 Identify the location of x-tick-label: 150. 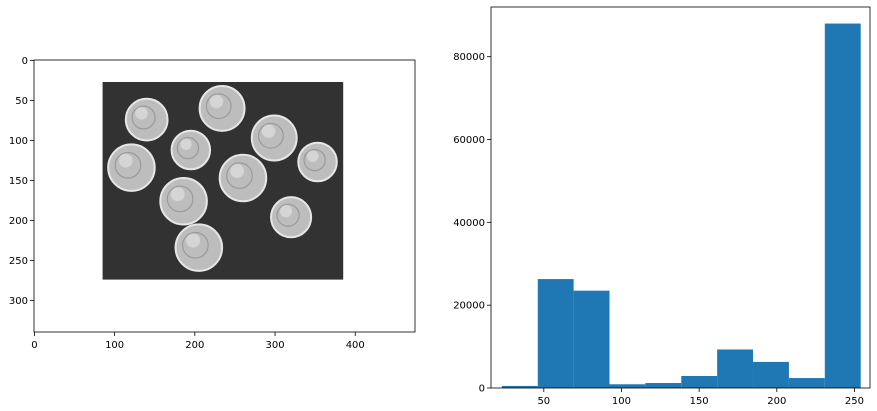
(699, 401).